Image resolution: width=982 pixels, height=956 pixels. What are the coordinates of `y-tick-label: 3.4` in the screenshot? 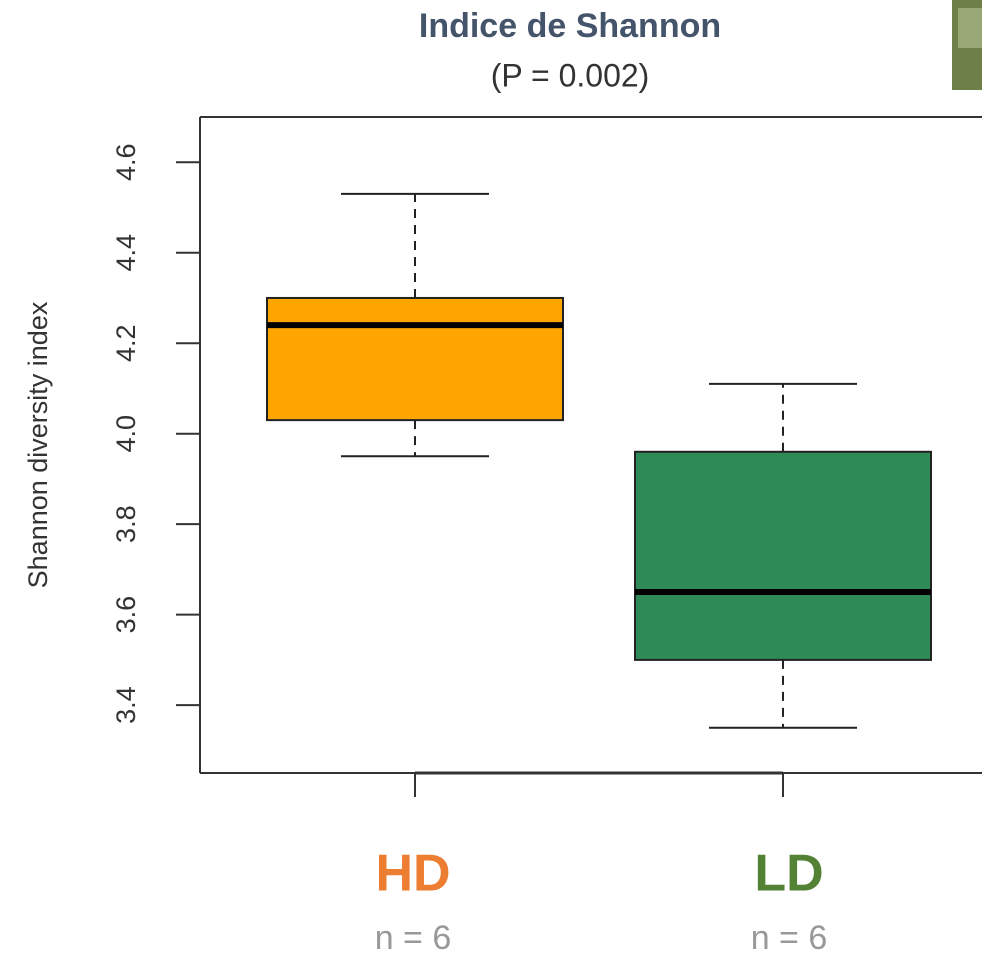 It's located at (126, 705).